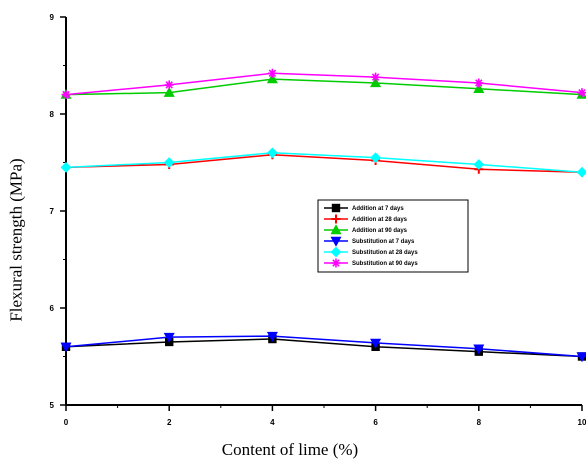 The image size is (586, 468). What do you see at coordinates (52, 308) in the screenshot?
I see `y-tick-label: 6` at bounding box center [52, 308].